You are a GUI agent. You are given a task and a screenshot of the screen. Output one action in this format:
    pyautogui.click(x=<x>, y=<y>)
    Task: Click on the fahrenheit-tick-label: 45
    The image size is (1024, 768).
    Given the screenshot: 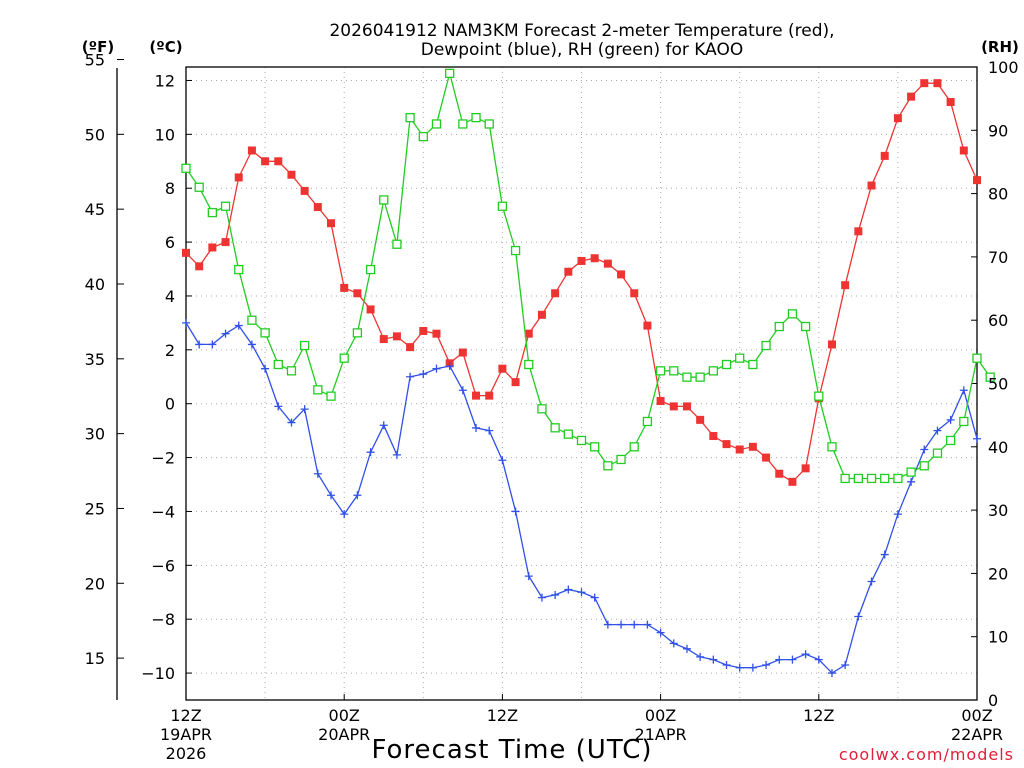 What is the action you would take?
    pyautogui.click(x=95, y=209)
    